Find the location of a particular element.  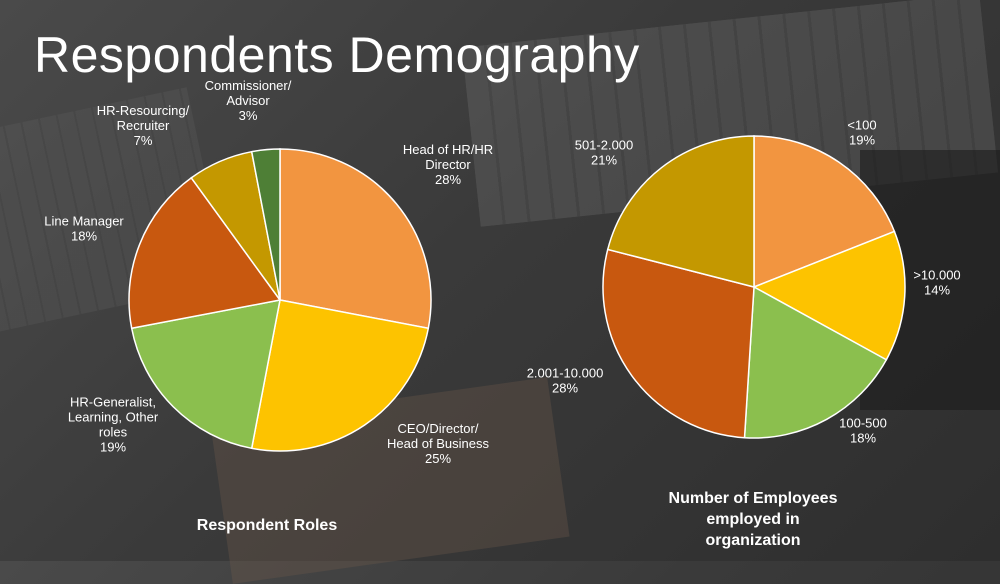

chart-title-employees-line-1: Number of Employees is located at coordinates (753, 498).